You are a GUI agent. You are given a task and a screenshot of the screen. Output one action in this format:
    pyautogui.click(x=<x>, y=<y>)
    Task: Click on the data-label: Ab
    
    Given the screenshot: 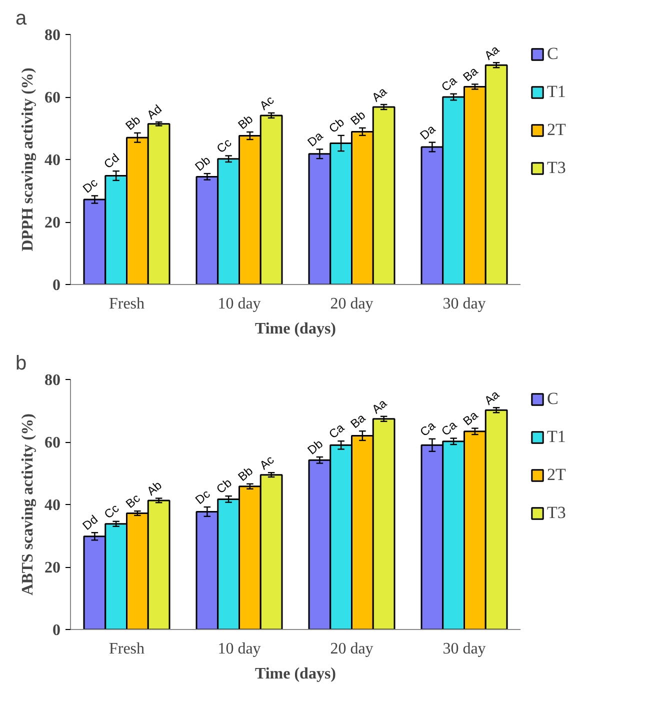 What is the action you would take?
    pyautogui.click(x=154, y=488)
    